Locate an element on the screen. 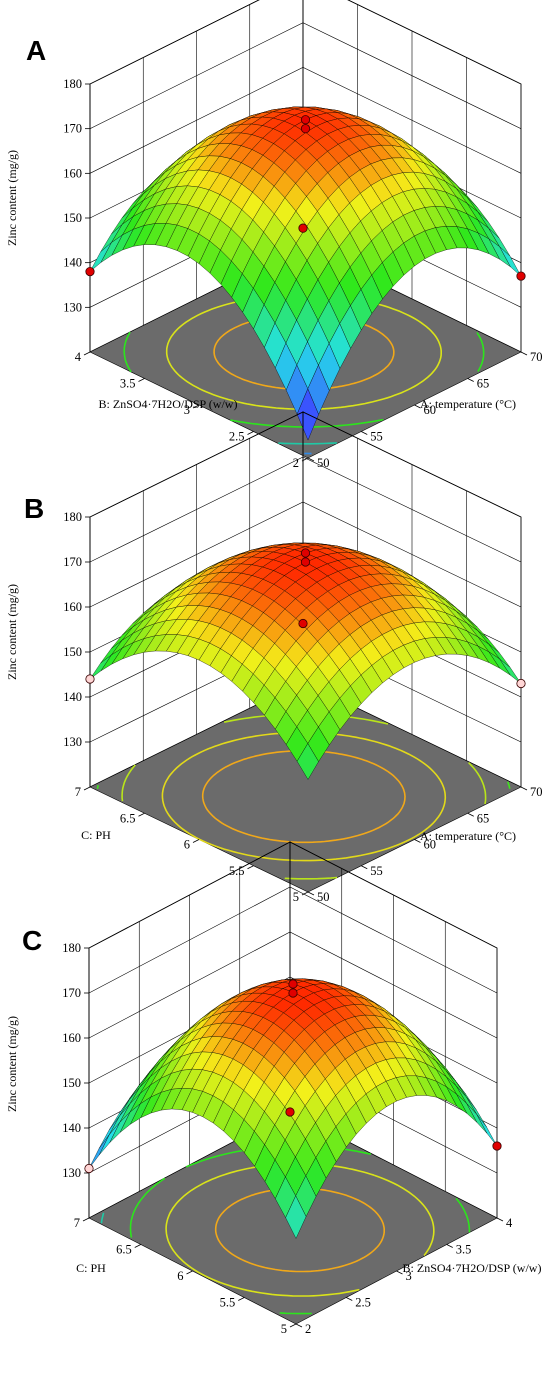  panel-letter: B is located at coordinates (34, 508).